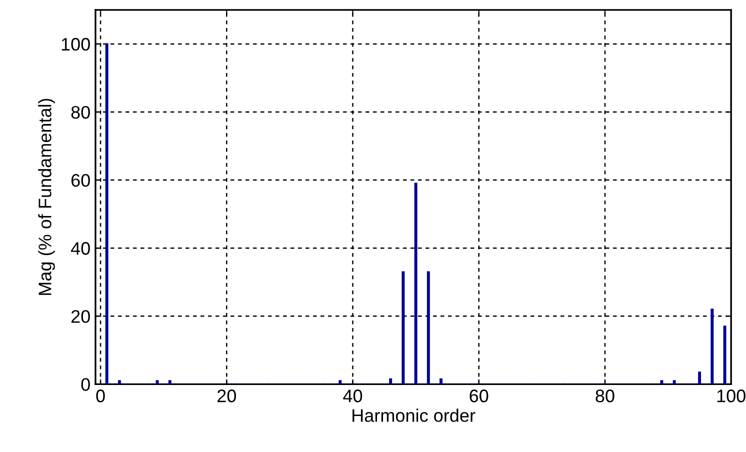 Image resolution: width=746 pixels, height=452 pixels. I want to click on x-tick-label: 100, so click(731, 396).